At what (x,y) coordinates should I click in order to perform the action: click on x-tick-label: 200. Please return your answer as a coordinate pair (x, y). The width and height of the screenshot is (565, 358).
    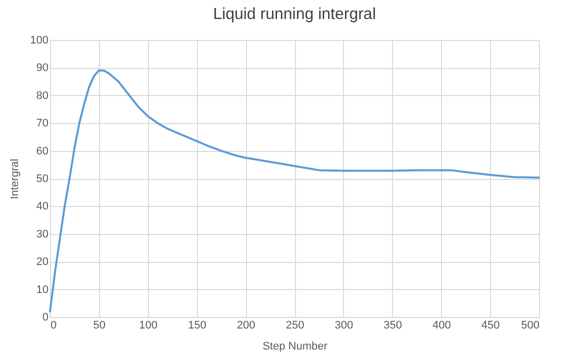
    Looking at the image, I should click on (246, 326).